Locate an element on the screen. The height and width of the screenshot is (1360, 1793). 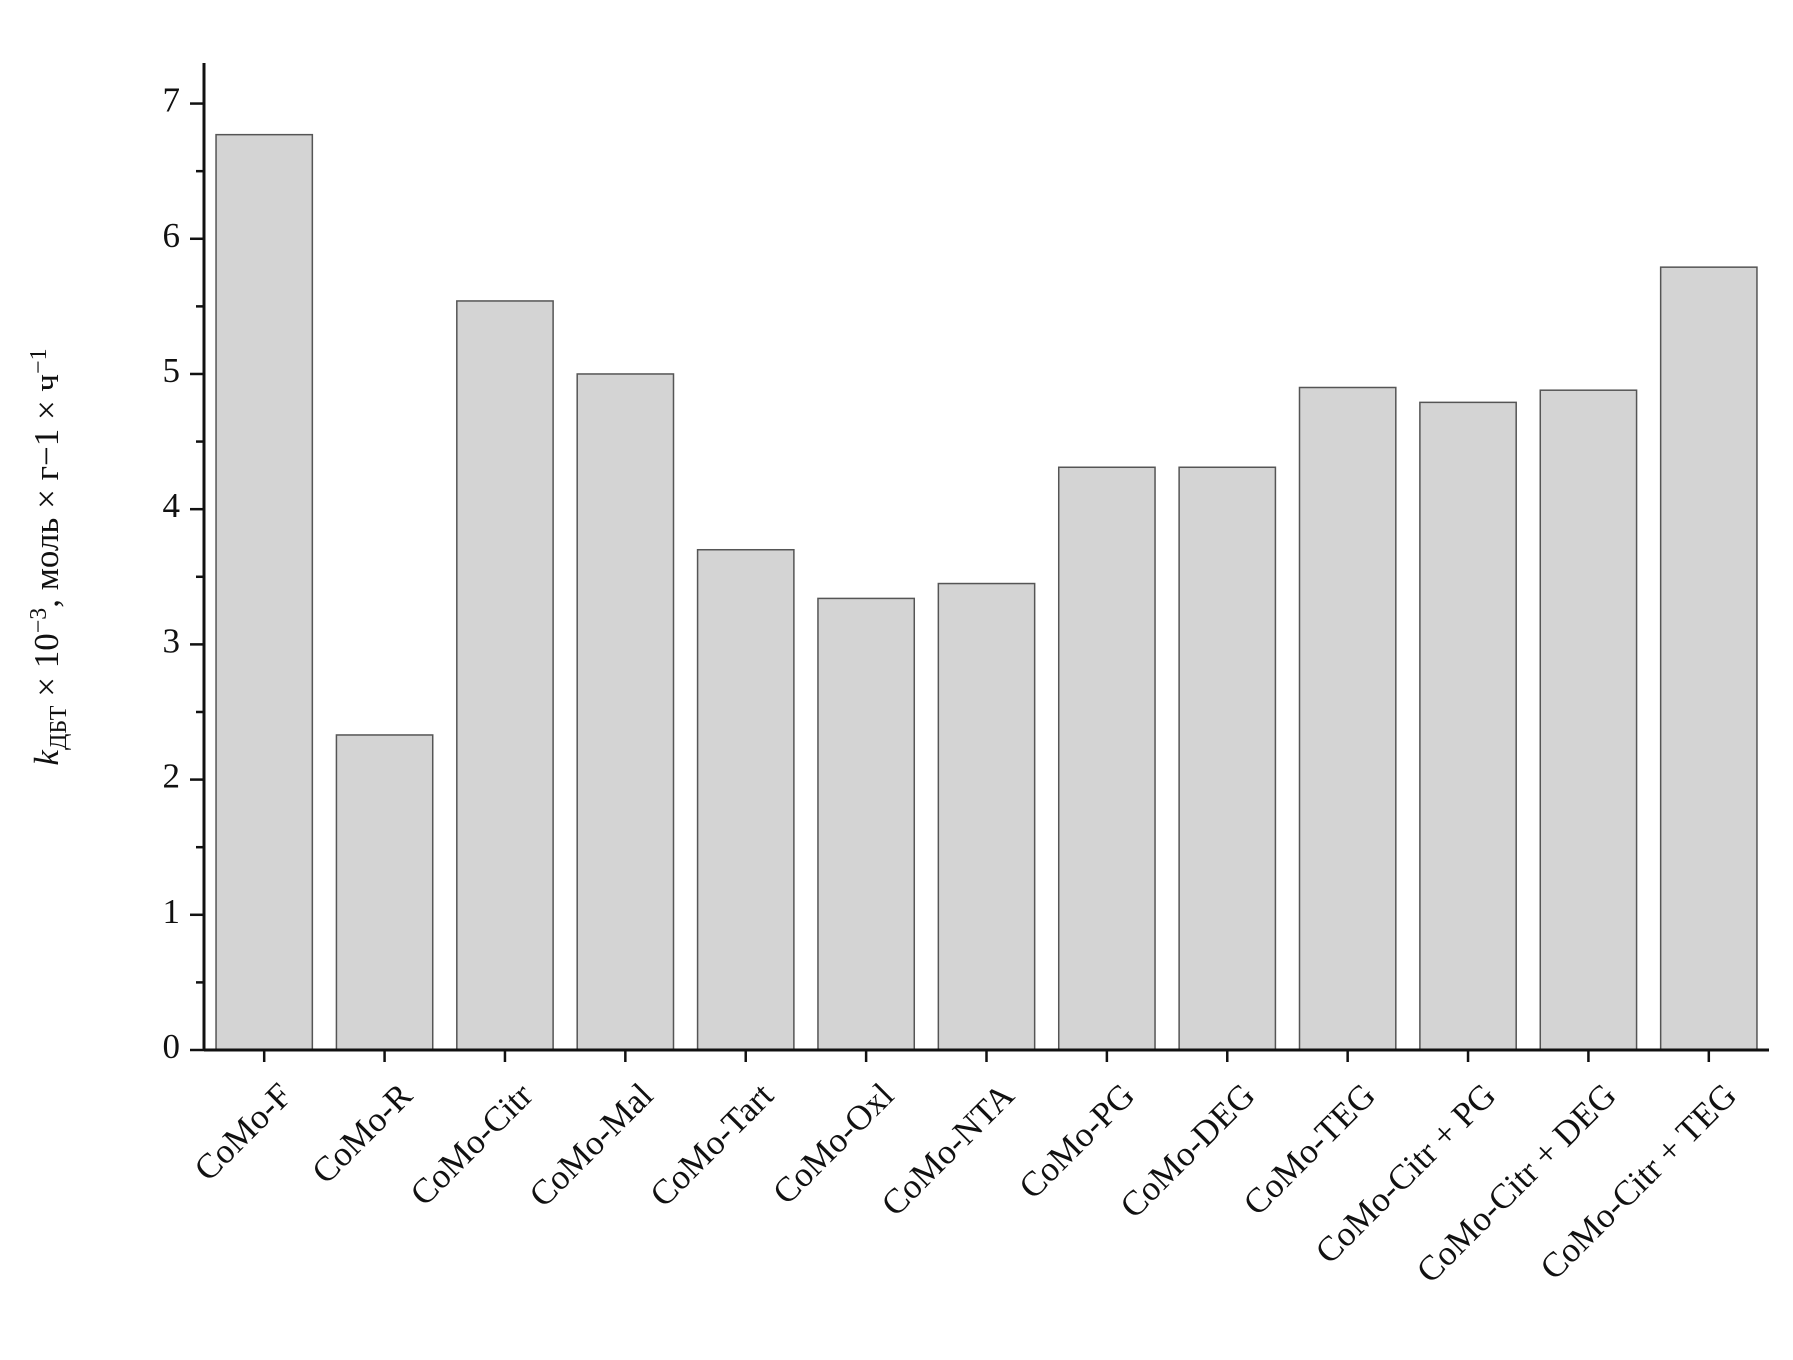
y-tick-label: 0 is located at coordinates (172, 1046).